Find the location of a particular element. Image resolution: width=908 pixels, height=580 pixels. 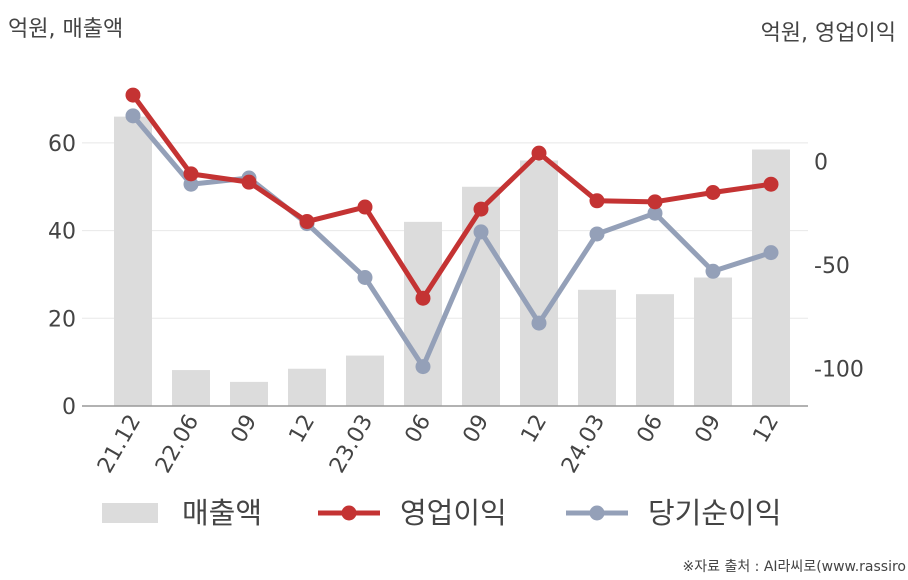

right-y-tick-label: -50 is located at coordinates (832, 266).